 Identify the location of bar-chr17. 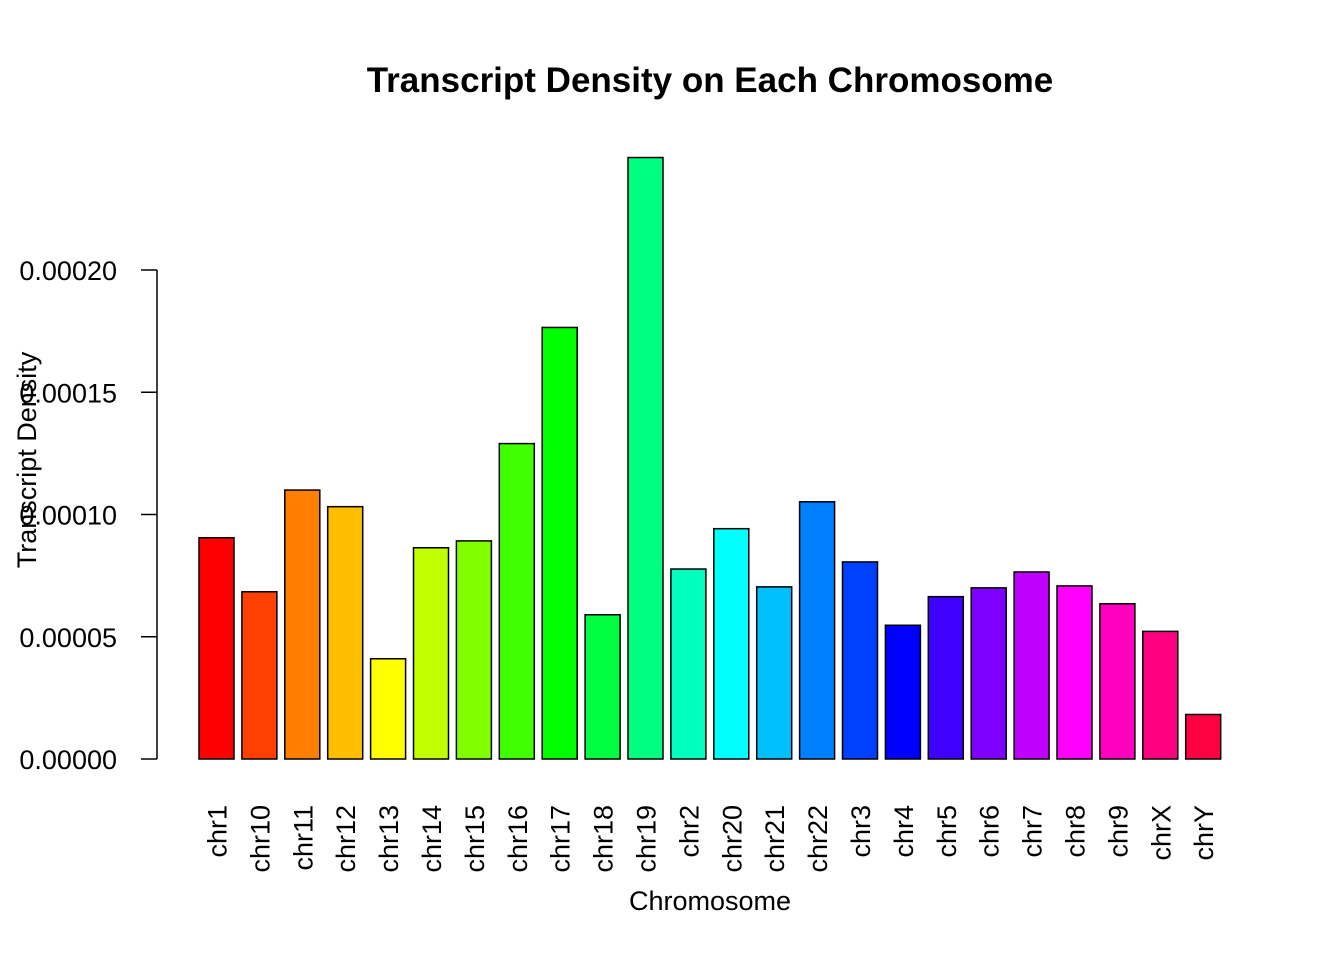
(559, 543).